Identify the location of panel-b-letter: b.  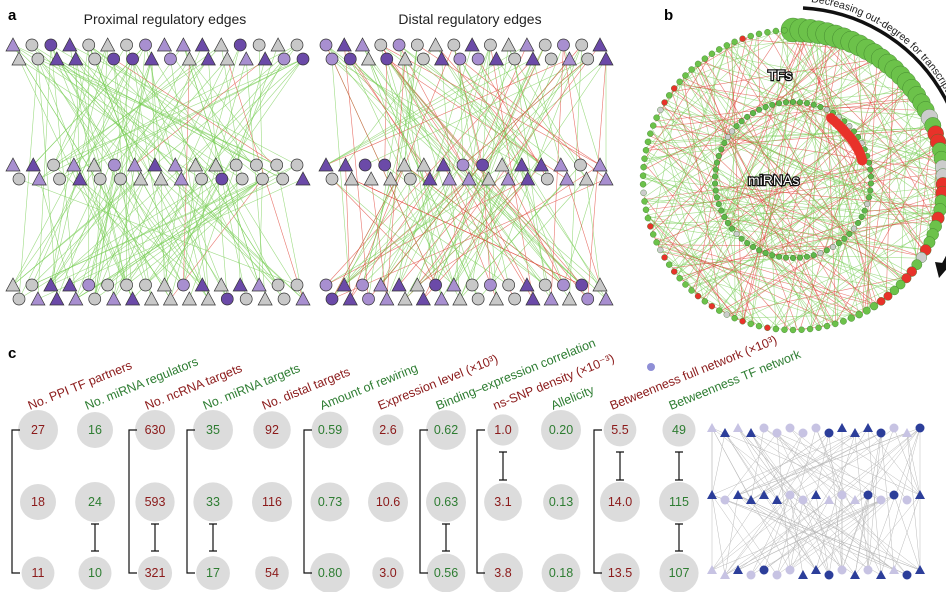
(668, 15).